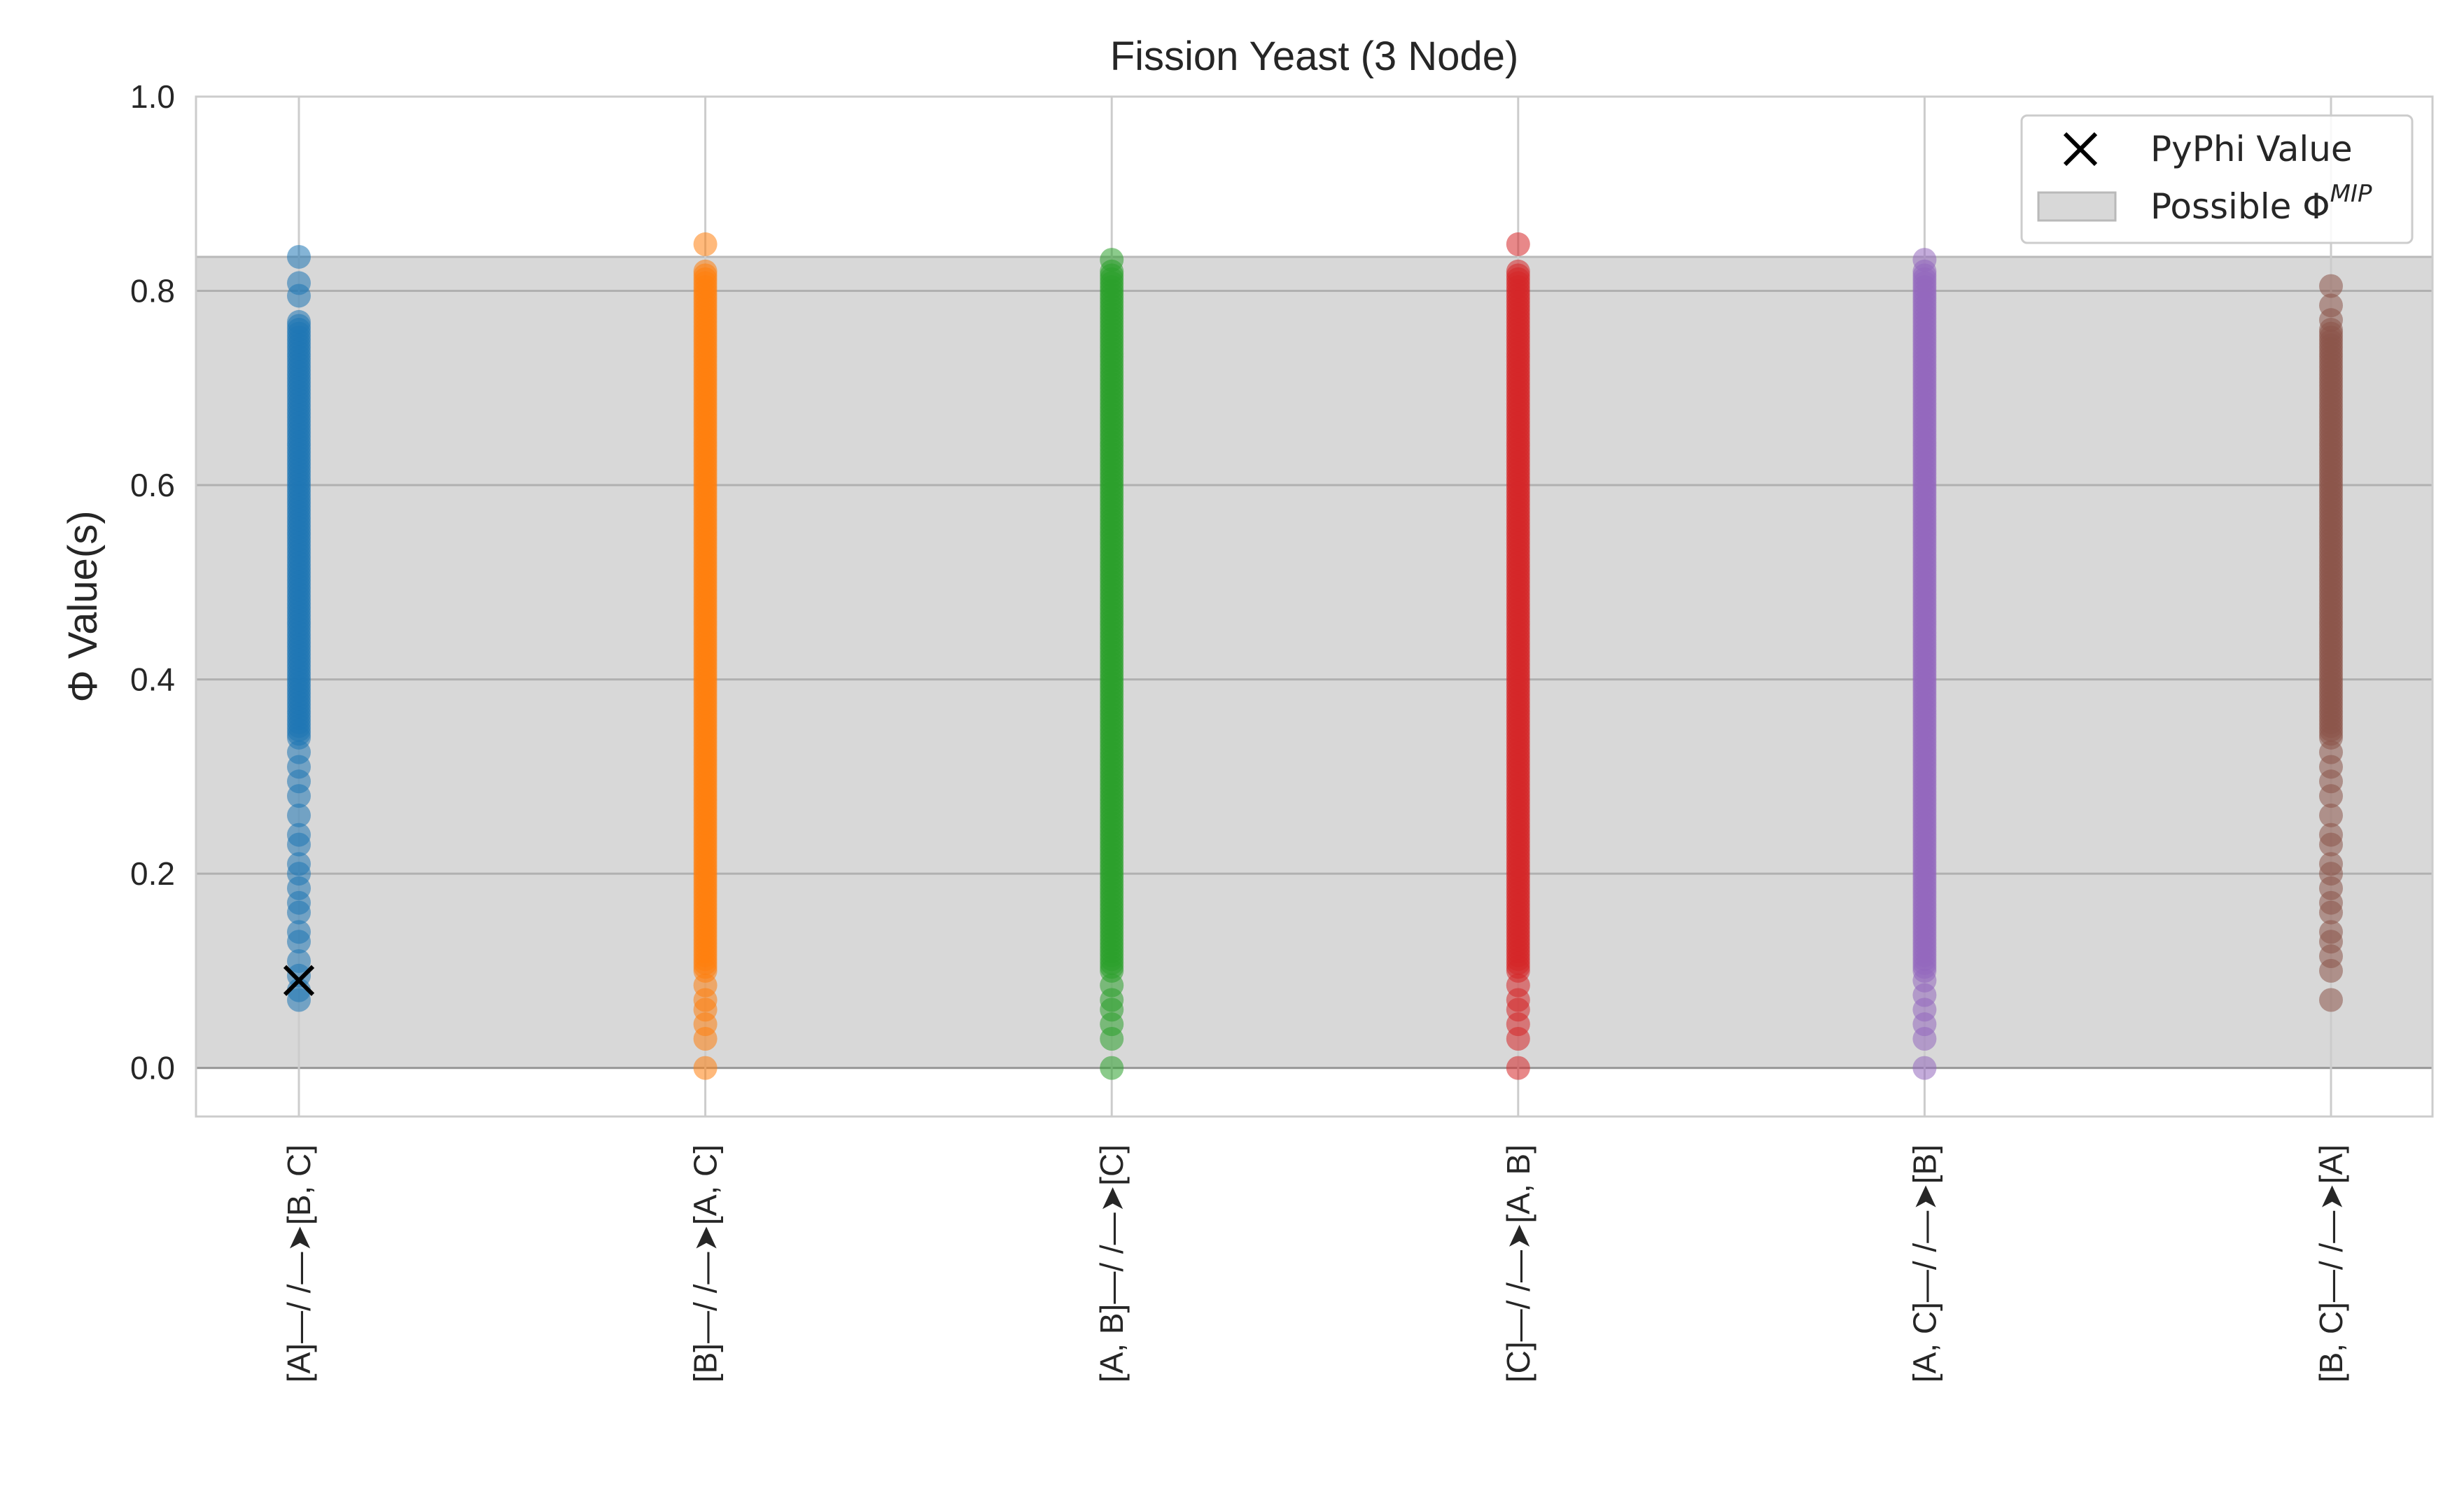 The height and width of the screenshot is (1512, 2464). What do you see at coordinates (1518, 1263) in the screenshot?
I see `x-tick-label: [C]—/ /—➤[A, B]` at bounding box center [1518, 1263].